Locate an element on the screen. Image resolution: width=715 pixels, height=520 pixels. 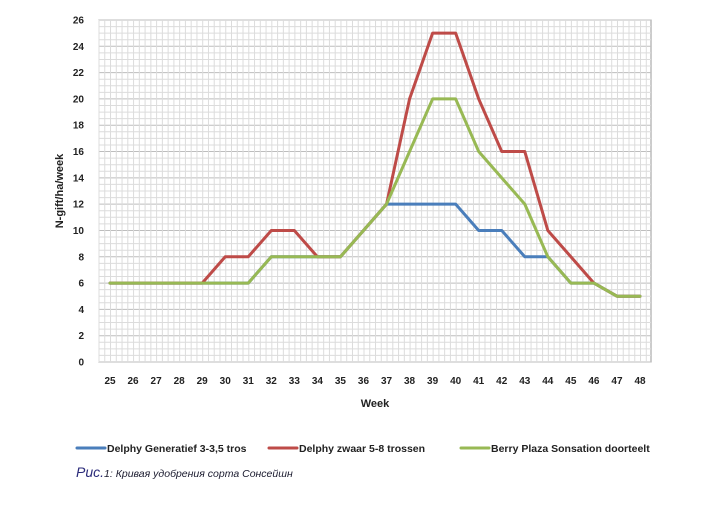
y-tick-label: 16 is located at coordinates (79, 152).